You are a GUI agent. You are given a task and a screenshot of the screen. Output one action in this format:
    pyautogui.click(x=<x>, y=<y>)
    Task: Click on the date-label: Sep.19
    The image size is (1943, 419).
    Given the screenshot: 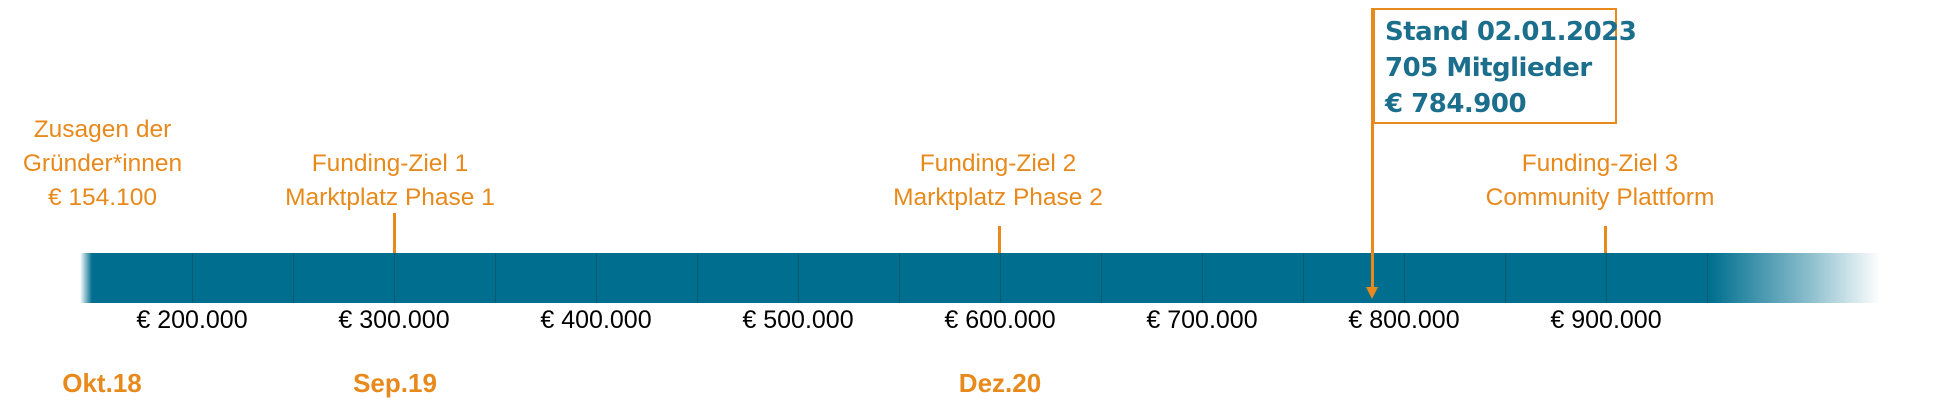 What is the action you would take?
    pyautogui.click(x=395, y=383)
    